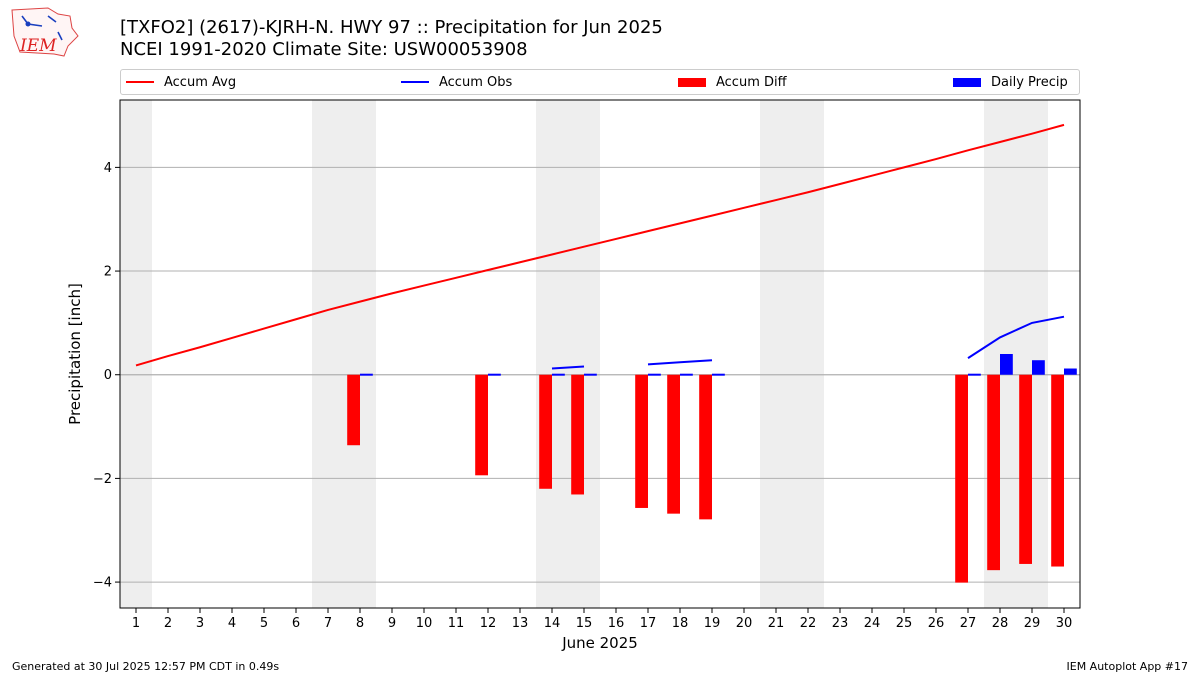 Image resolution: width=1200 pixels, height=675 pixels. I want to click on x-tick-label: 6, so click(296, 623).